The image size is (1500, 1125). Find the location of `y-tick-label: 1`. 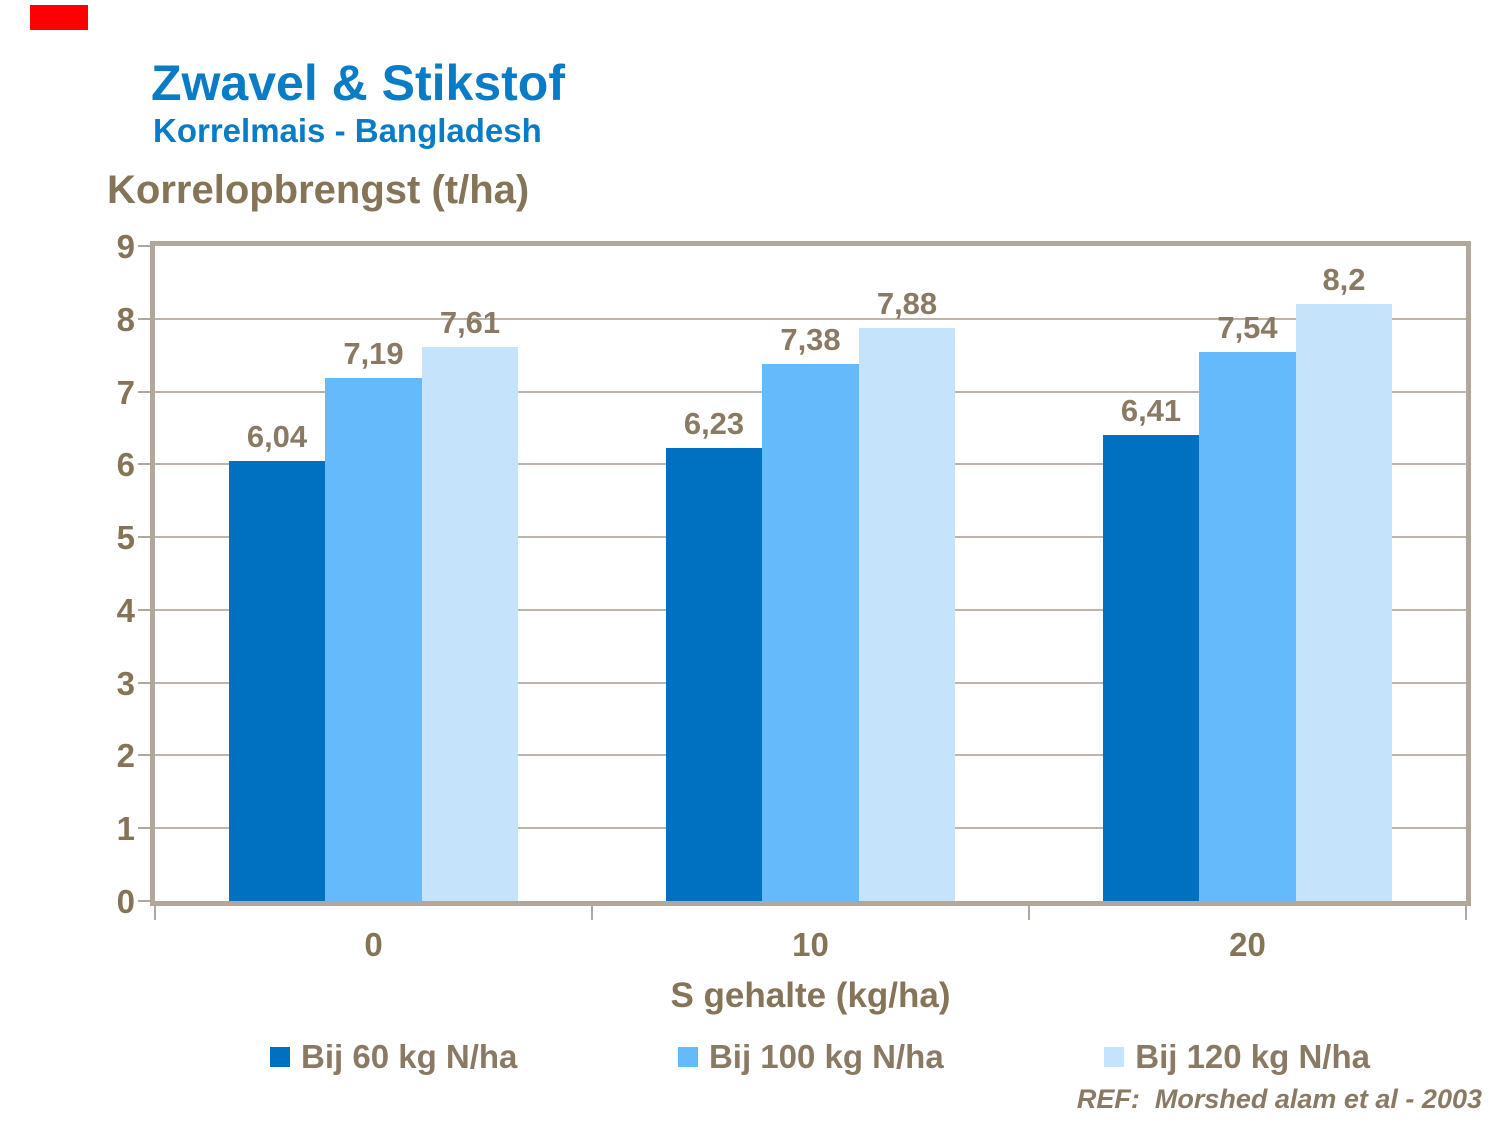

y-tick-label: 1 is located at coordinates (125, 829).